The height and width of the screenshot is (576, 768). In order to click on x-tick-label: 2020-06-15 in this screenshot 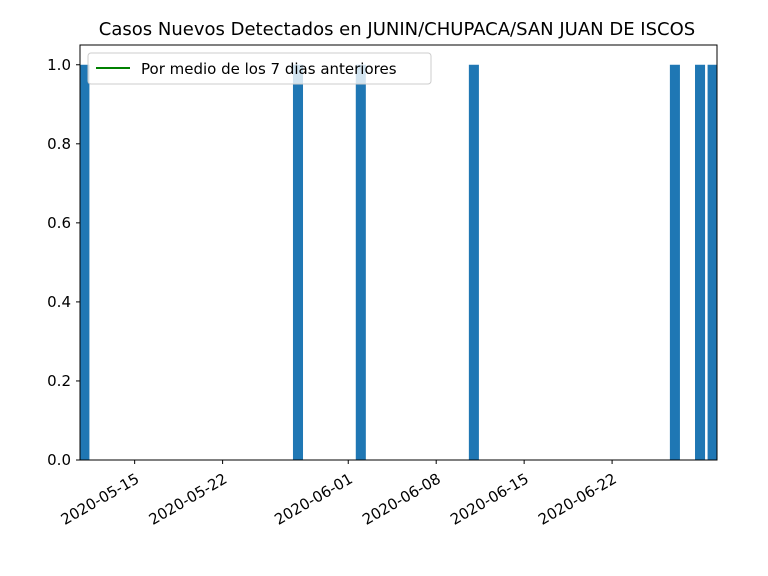, I will do `click(489, 499)`.